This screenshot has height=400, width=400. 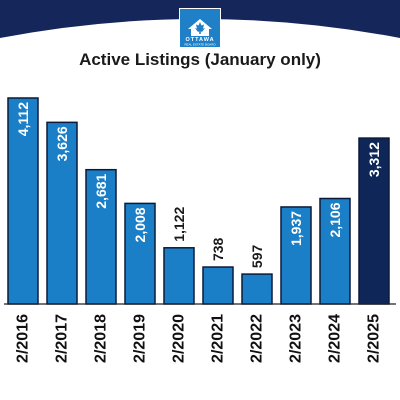 What do you see at coordinates (62, 338) in the screenshot?
I see `x-tick-label-2/2017: 2/2017` at bounding box center [62, 338].